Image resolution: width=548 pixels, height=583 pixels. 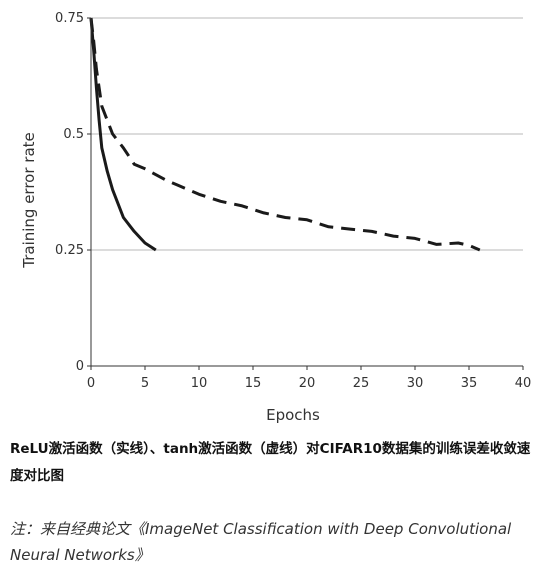 I want to click on y-tick-label: 0.25, so click(x=69, y=250).